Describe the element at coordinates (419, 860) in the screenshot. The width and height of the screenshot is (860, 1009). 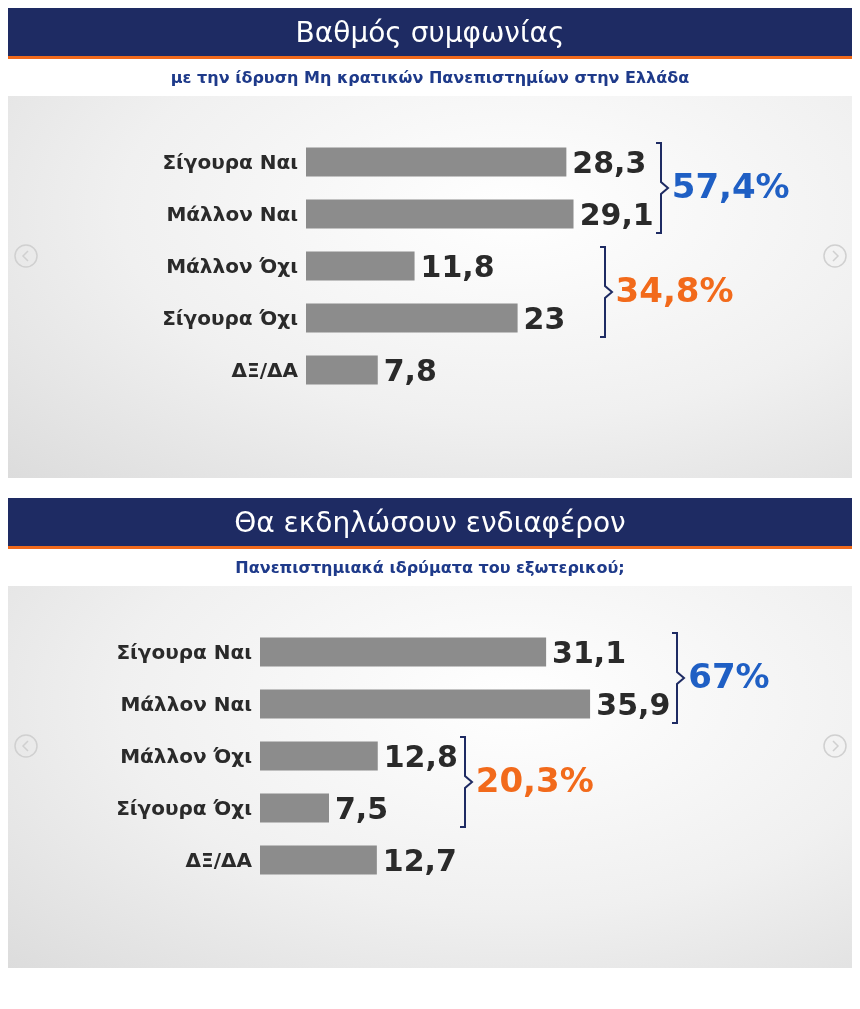
I see `data-label: 12,7` at that location.